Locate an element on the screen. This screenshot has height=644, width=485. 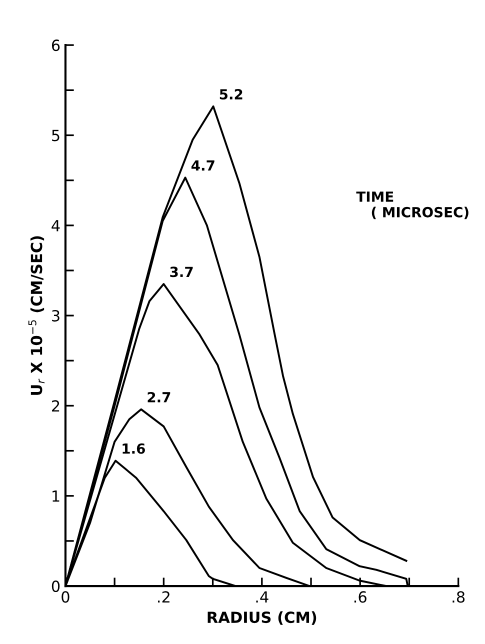
y-tick-label: 5 is located at coordinates (56, 136).